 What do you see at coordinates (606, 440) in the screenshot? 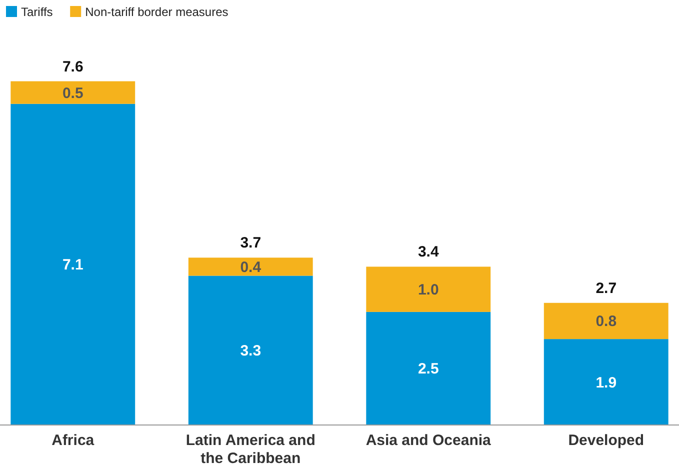
I see `x-tick-label: Developed` at bounding box center [606, 440].